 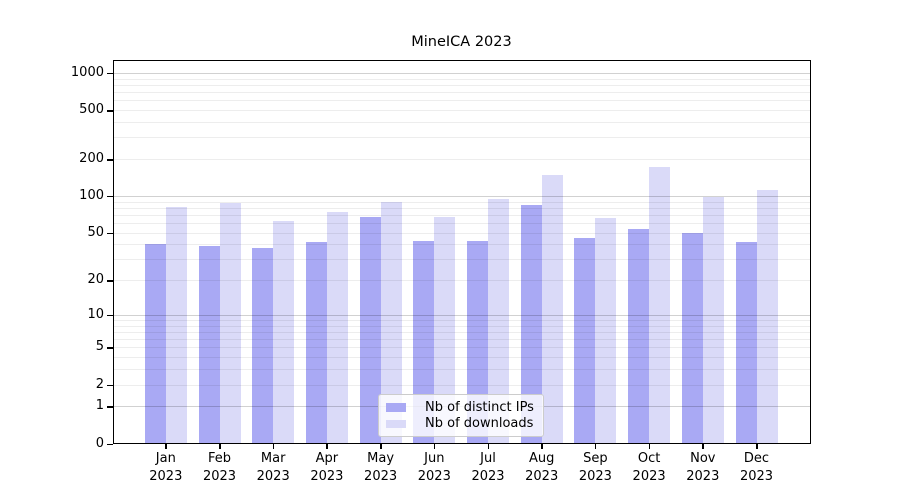 What do you see at coordinates (381, 467) in the screenshot?
I see `x-axis-tick-label: May 2023` at bounding box center [381, 467].